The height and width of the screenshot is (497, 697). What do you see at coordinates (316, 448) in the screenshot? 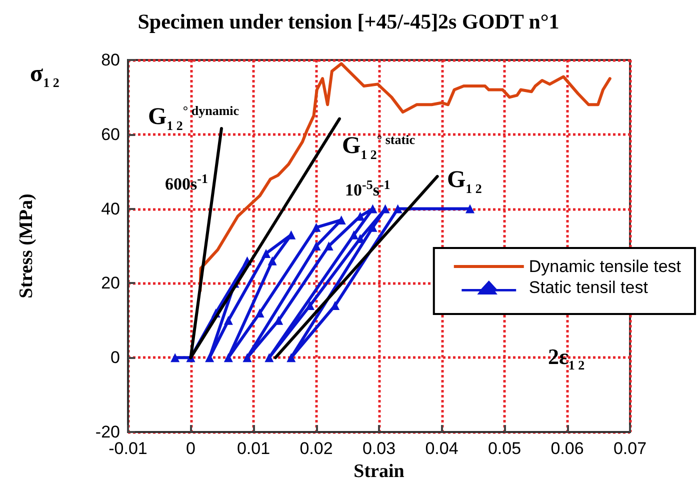
I see `x-tick-label: 0.02` at bounding box center [316, 448].